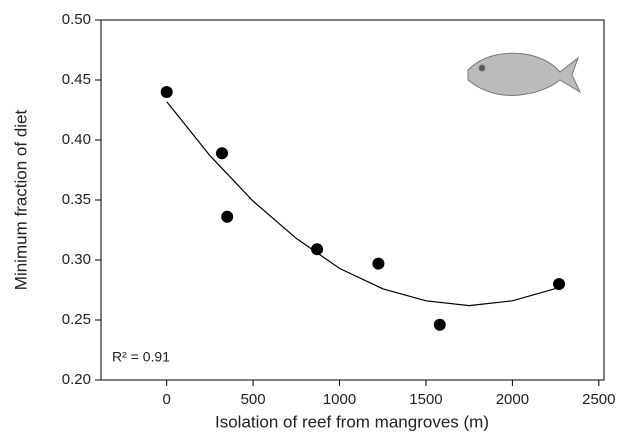 This screenshot has width=630, height=447. What do you see at coordinates (339, 399) in the screenshot?
I see `x-tick-label: 1000` at bounding box center [339, 399].